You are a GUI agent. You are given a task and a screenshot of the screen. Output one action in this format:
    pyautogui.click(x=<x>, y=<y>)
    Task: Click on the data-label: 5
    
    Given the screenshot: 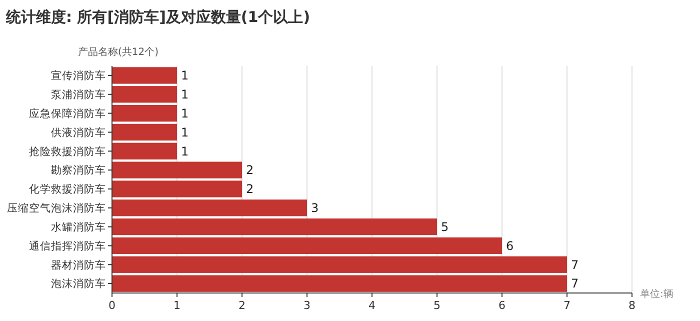 What is the action you would take?
    pyautogui.click(x=445, y=227)
    